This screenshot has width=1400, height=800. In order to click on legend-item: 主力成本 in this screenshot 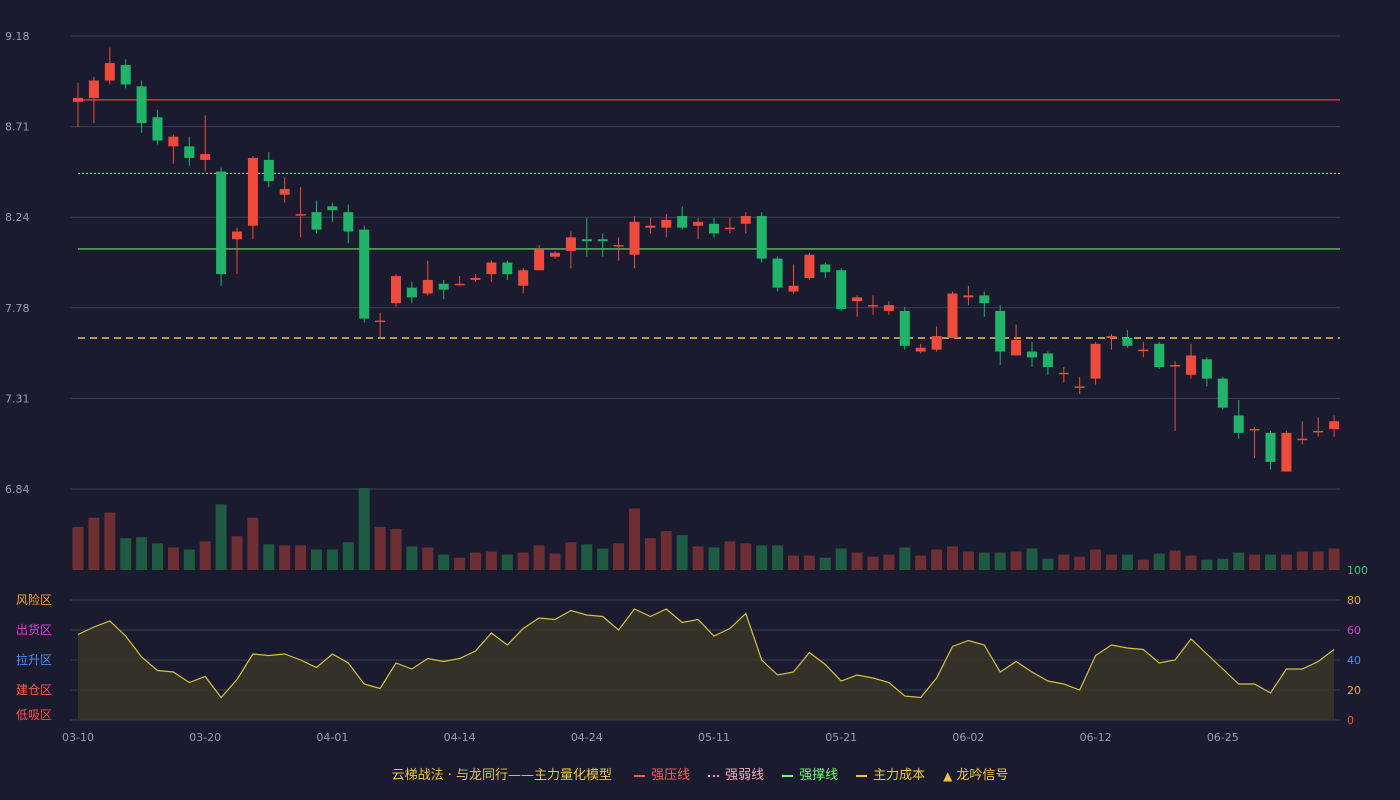, I will do `click(890, 773)`.